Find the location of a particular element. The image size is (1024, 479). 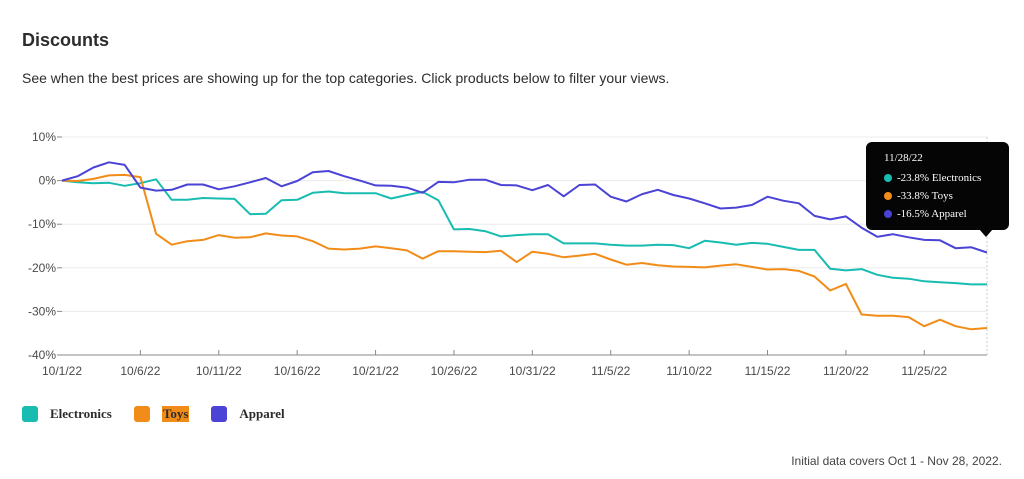

x-tick-label: 11/10/22 is located at coordinates (689, 371).